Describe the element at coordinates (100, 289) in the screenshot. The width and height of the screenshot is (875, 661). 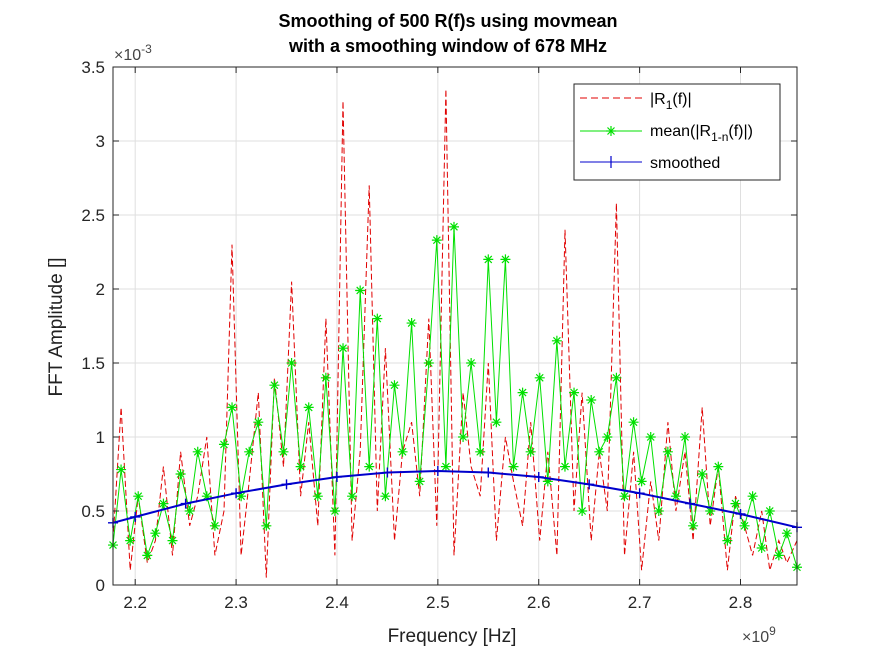
I see `y-tick-label-4: 2` at that location.